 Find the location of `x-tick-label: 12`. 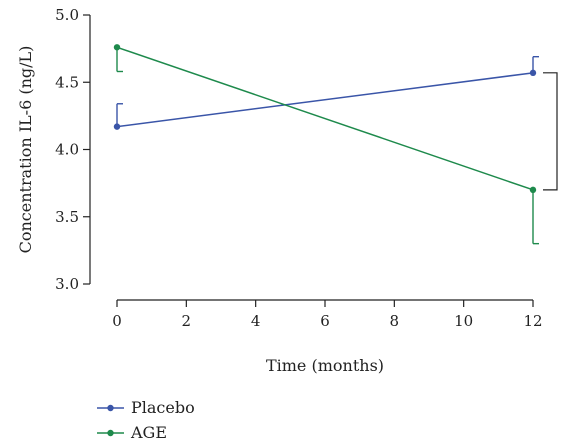

x-tick-label: 12 is located at coordinates (532, 321).